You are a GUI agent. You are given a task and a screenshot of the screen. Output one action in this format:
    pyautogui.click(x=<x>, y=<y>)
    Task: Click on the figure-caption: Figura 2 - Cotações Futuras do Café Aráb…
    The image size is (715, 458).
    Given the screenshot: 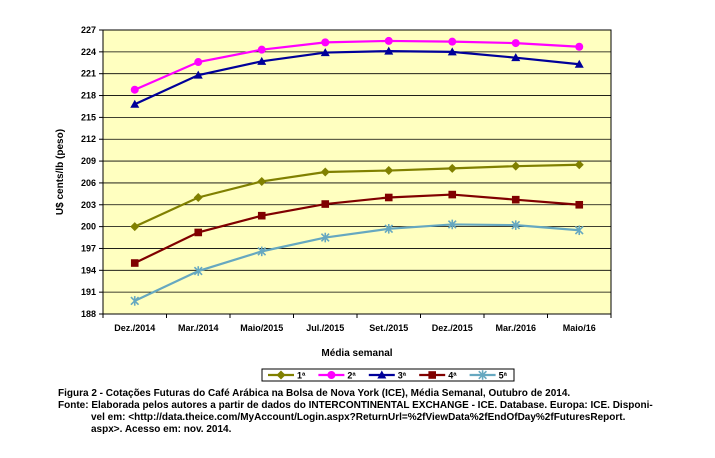 What is the action you would take?
    pyautogui.click(x=358, y=412)
    